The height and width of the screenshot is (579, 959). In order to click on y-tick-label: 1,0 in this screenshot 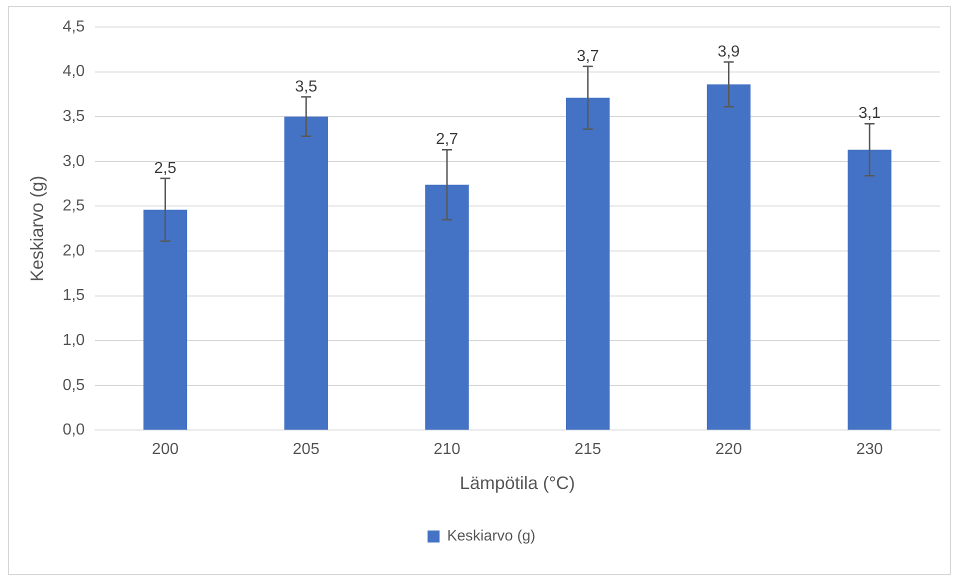, I will do `click(73, 341)`.